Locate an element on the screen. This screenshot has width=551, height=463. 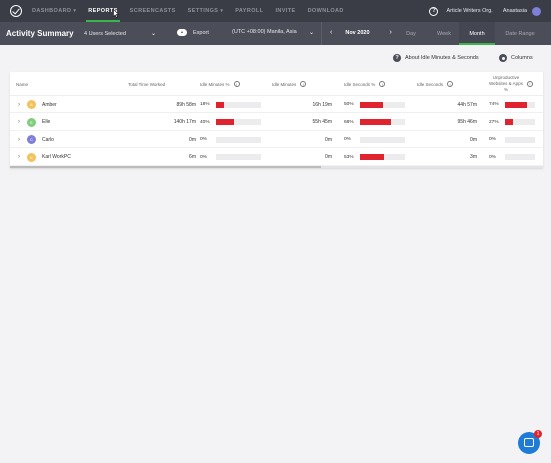
mouse-cursor-icon is located at coordinates (116, 13).